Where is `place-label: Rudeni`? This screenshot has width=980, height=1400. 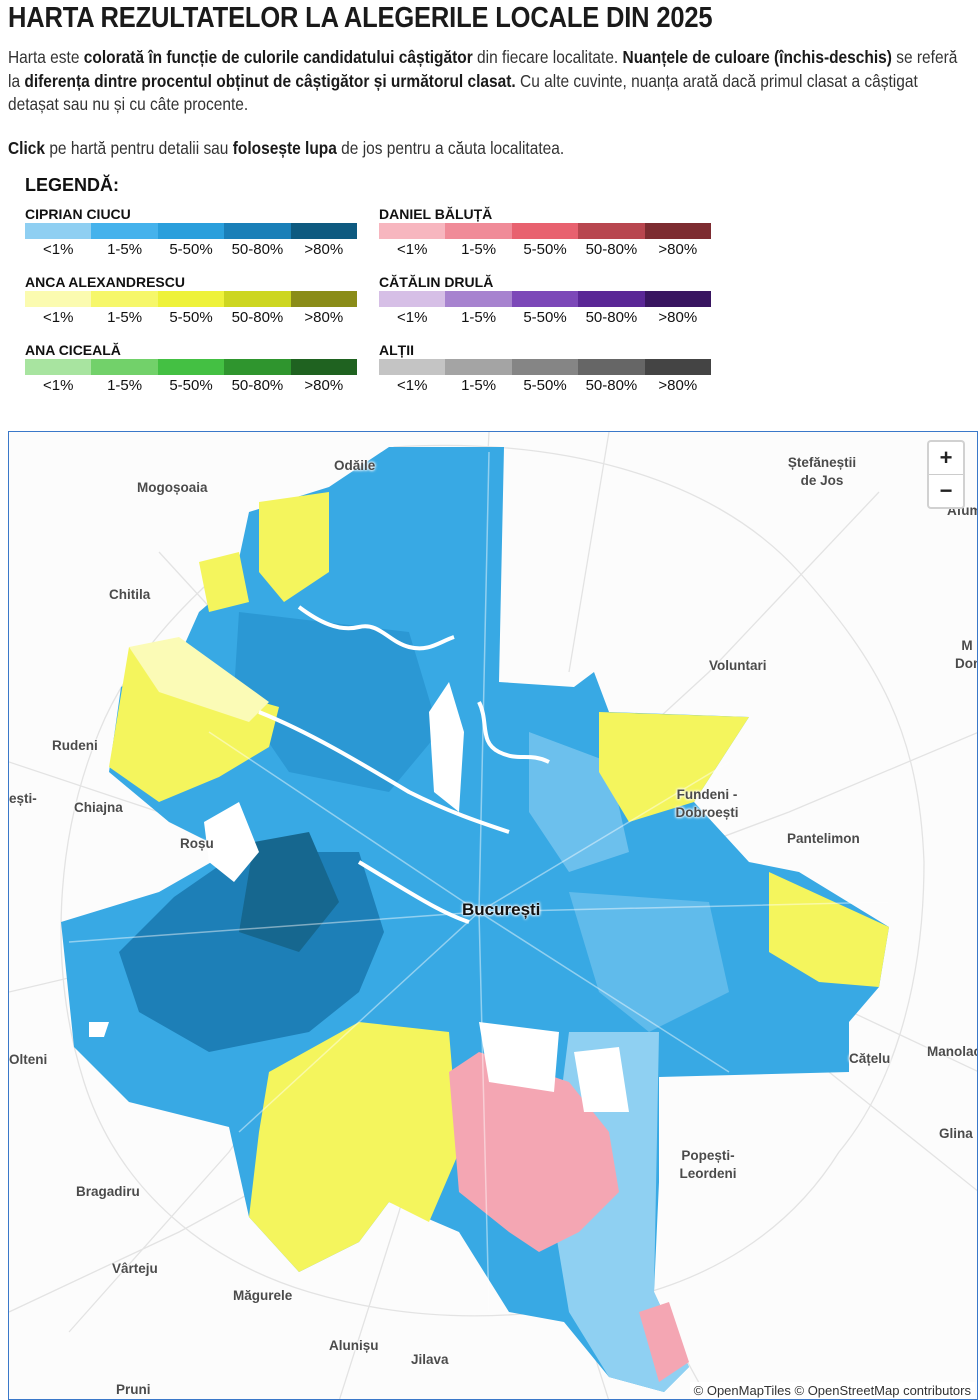
place-label: Rudeni is located at coordinates (75, 745).